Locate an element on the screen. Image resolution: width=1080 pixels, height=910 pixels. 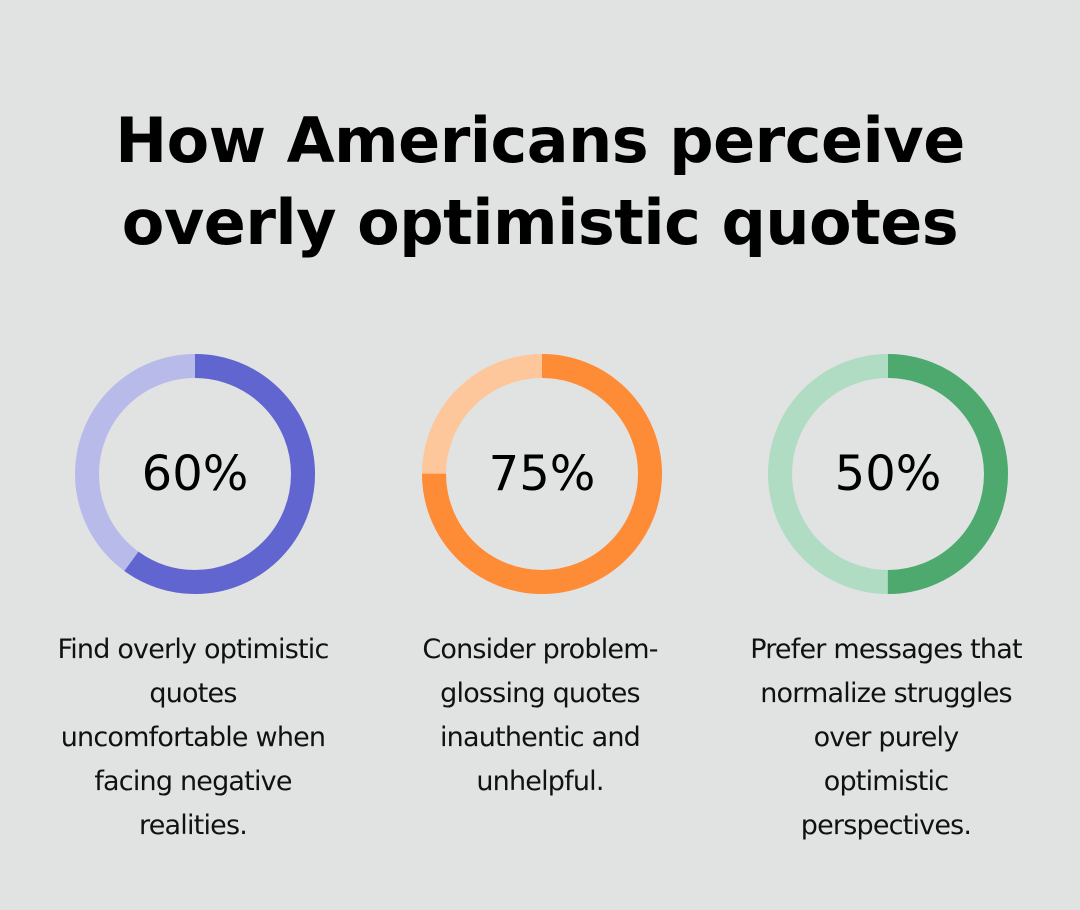
stat-value: 50% is located at coordinates (888, 474).